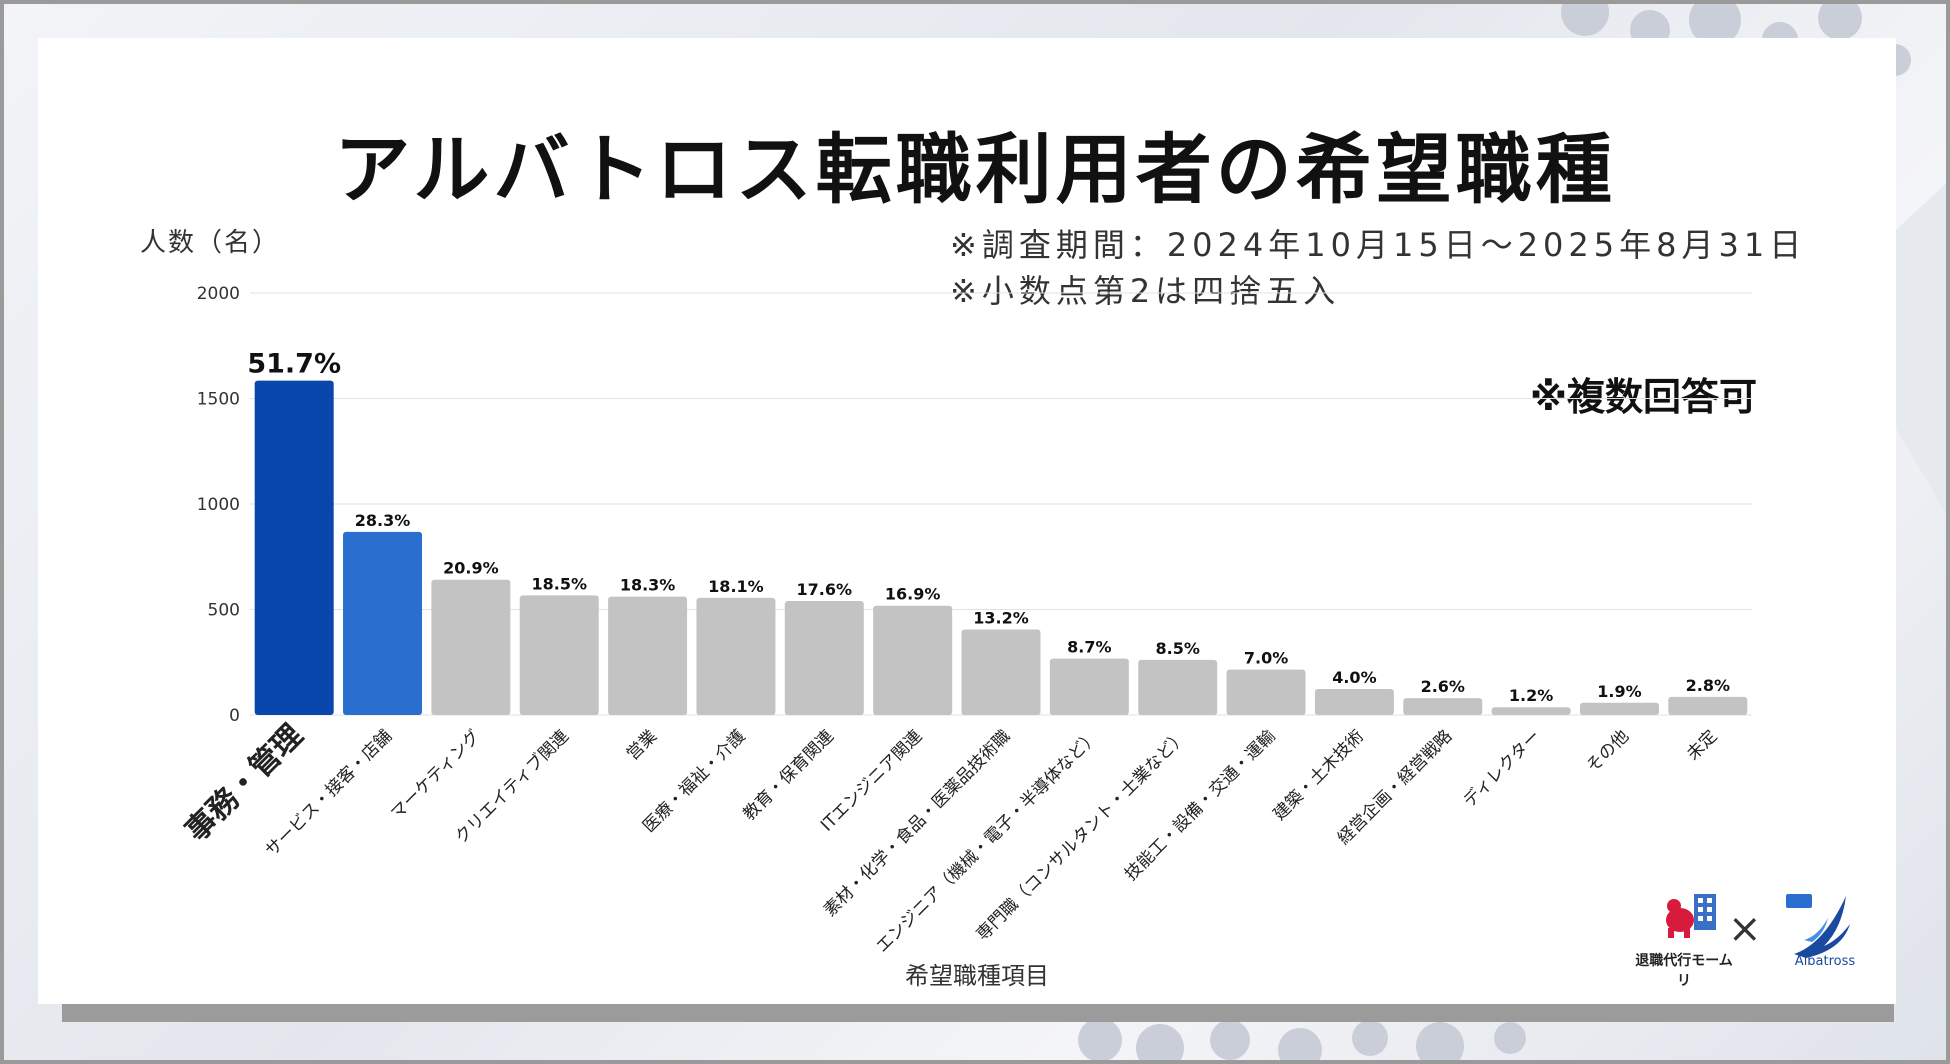 The width and height of the screenshot is (1950, 1064). I want to click on data-label-6: 17.6%, so click(825, 589).